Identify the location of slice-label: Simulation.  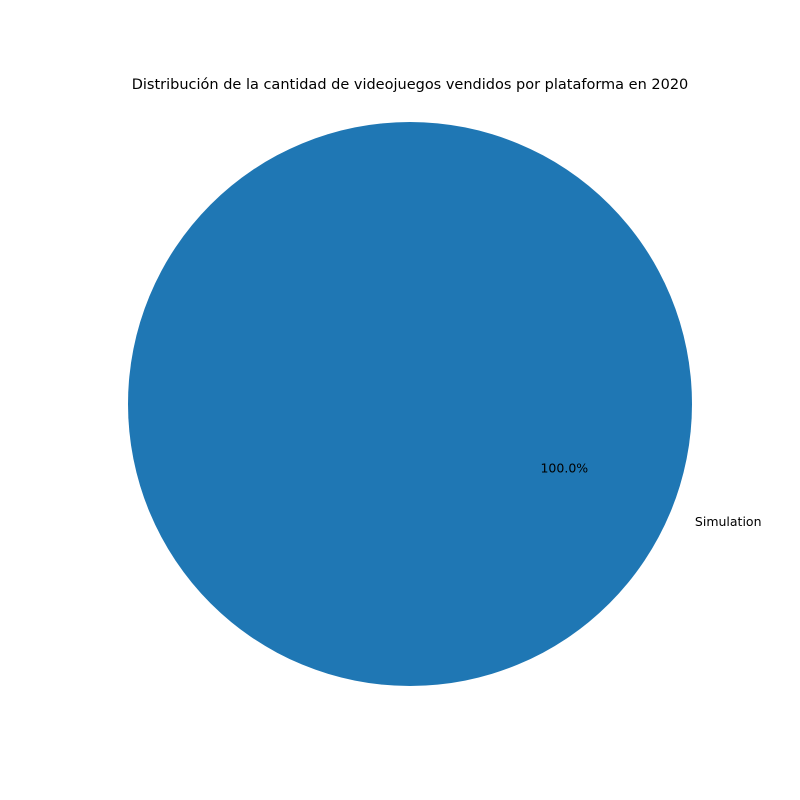
(728, 521).